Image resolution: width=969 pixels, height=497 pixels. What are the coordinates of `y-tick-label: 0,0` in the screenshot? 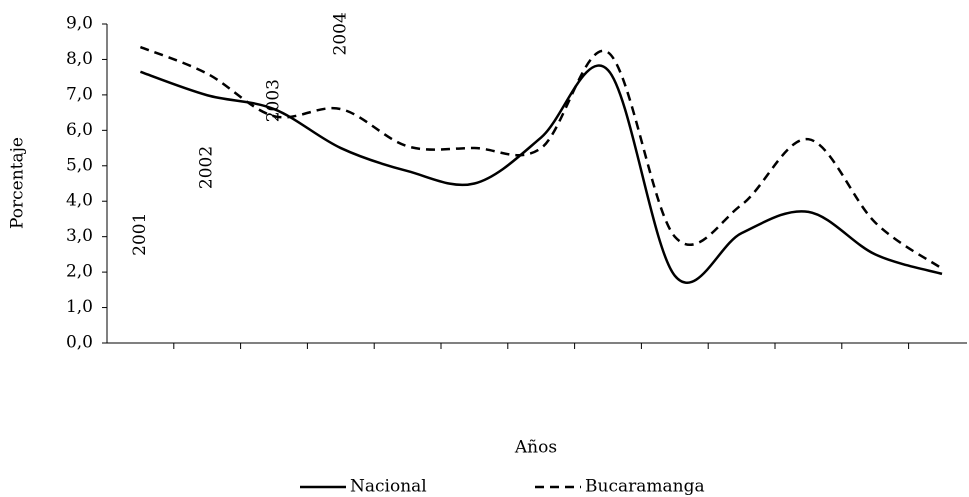 It's located at (79, 343).